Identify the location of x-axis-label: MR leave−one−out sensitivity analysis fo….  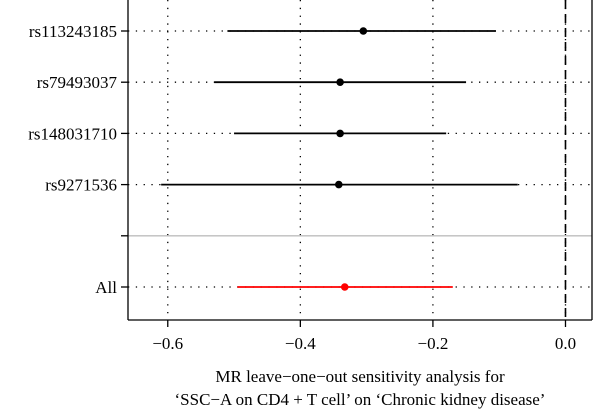
(360, 376).